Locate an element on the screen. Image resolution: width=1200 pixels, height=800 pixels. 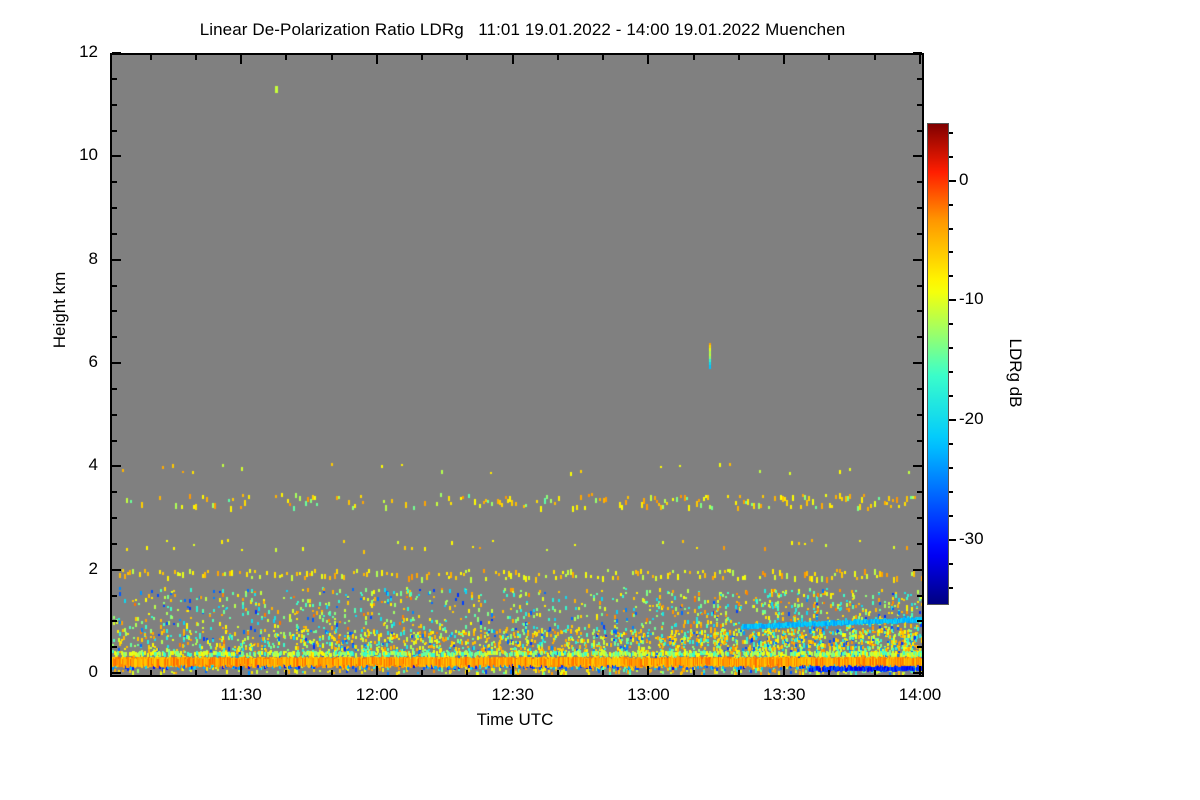
colorbar-tick-label: 0 is located at coordinates (964, 179).